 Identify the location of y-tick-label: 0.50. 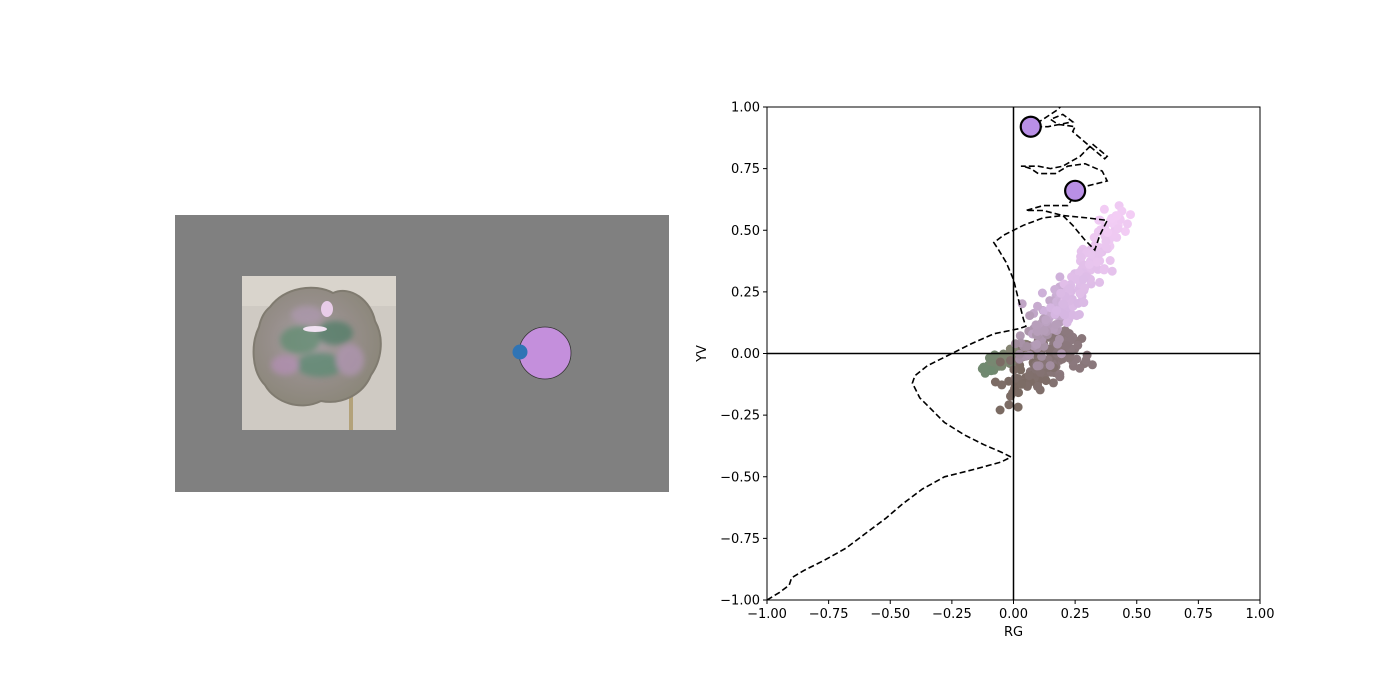
(745, 231).